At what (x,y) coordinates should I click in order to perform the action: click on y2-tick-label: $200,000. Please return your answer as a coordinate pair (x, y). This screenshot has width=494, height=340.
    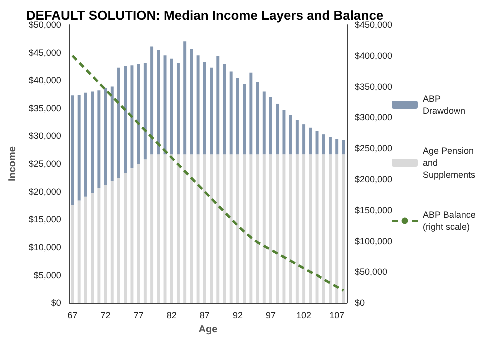
    Looking at the image, I should click on (374, 179).